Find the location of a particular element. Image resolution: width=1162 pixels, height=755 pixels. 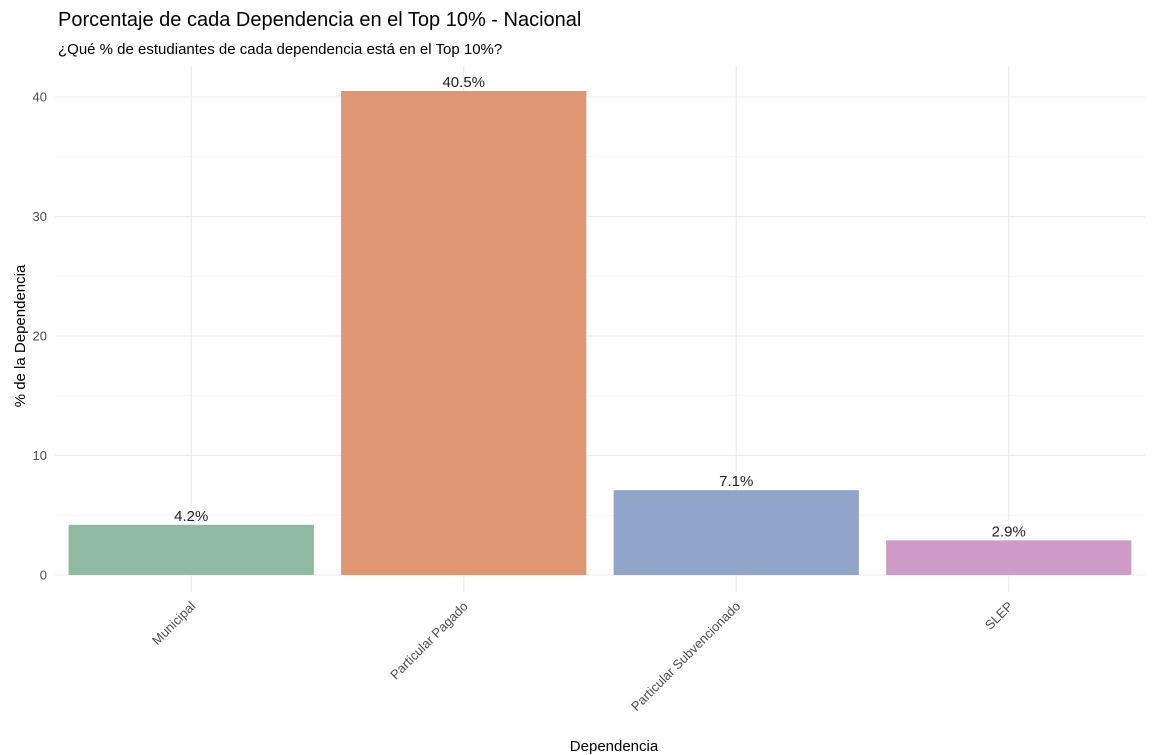

bar-value-label: 7.1% is located at coordinates (736, 481).